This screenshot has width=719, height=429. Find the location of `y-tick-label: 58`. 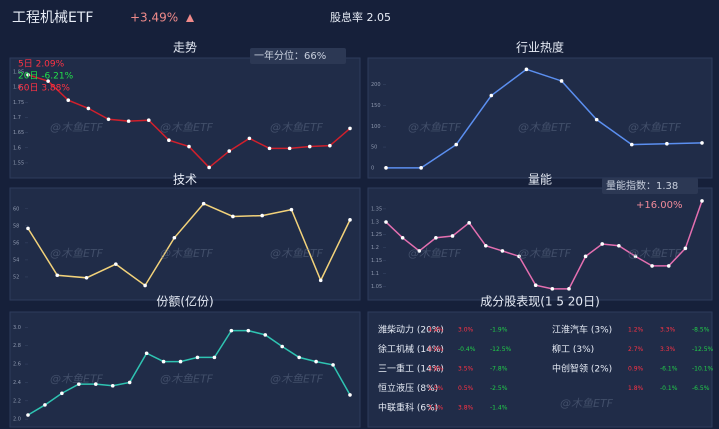

y-tick-label: 58 is located at coordinates (16, 226).